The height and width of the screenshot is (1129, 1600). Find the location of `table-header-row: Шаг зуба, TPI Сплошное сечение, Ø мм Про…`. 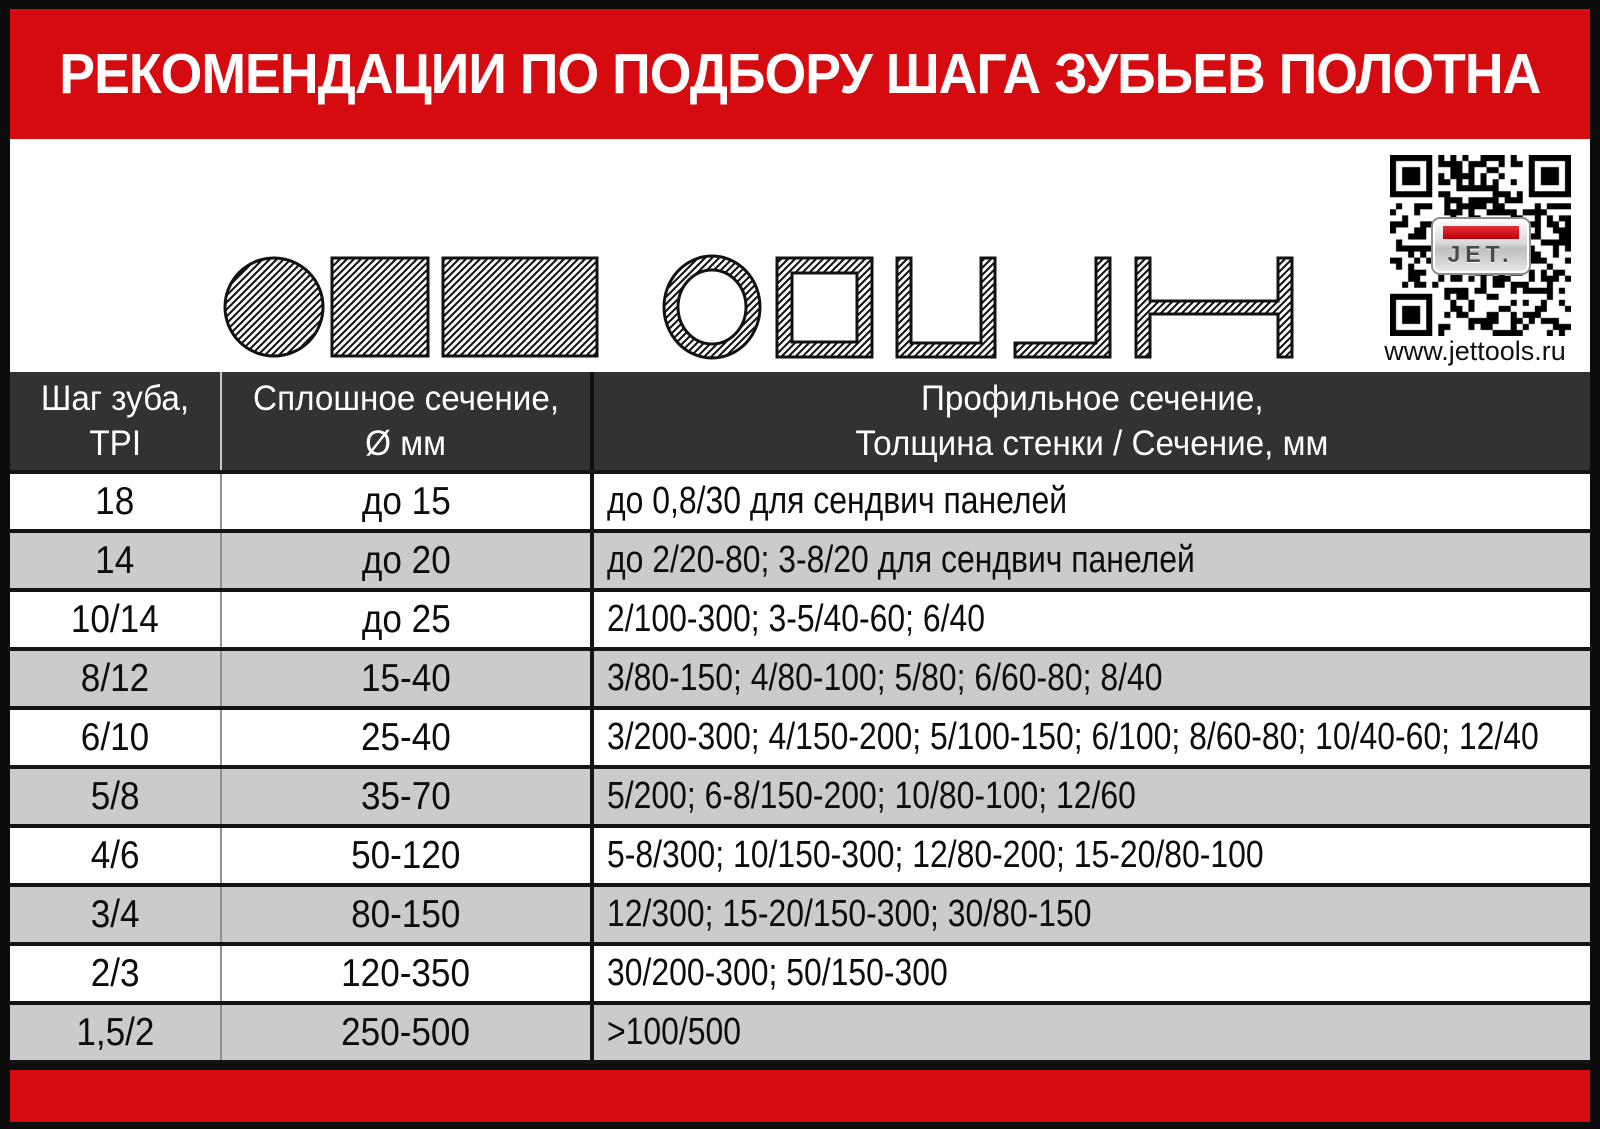

table-header-row: Шаг зуба, TPI Сплошное сечение, Ø мм Про… is located at coordinates (800, 421).